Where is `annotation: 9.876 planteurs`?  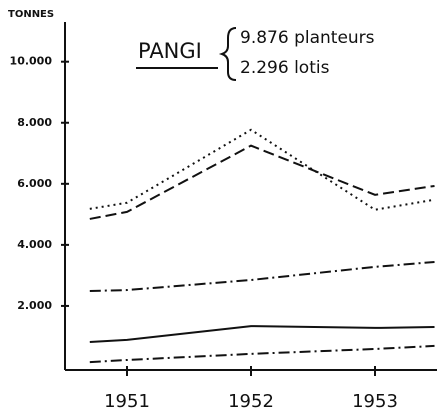
annotation: 9.876 planteurs is located at coordinates (307, 38).